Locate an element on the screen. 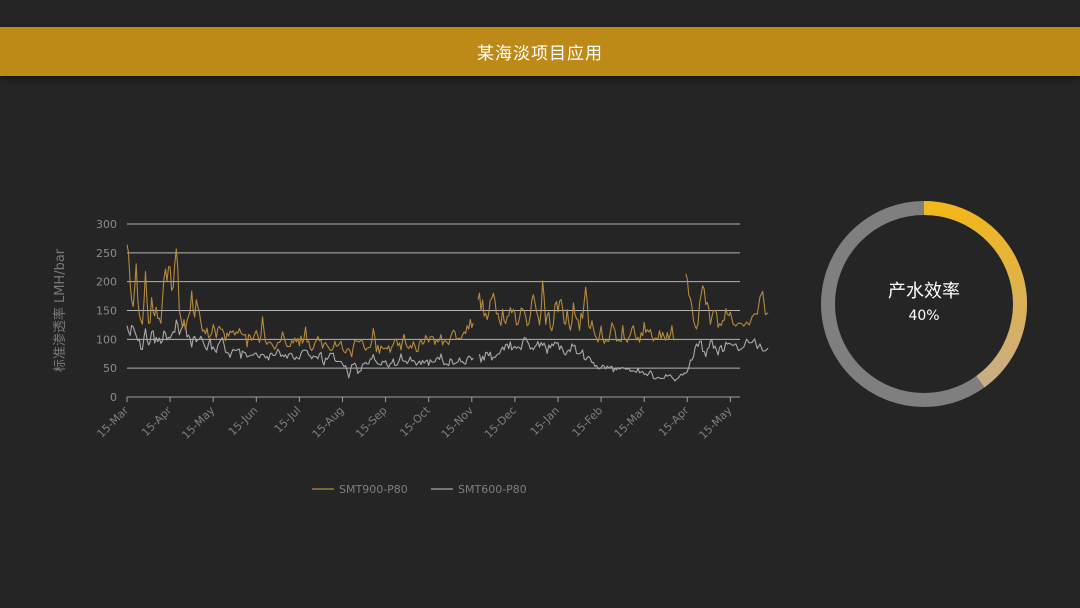 This screenshot has width=1080, height=608. x-tick-label: 15-Sep is located at coordinates (371, 422).